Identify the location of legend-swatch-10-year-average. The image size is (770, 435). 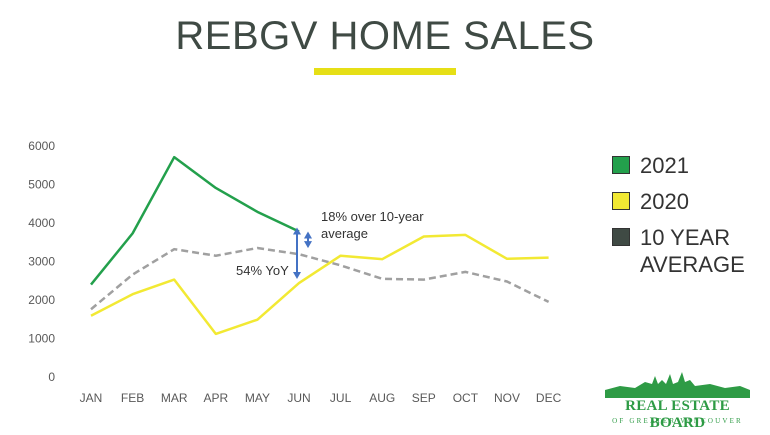
(621, 237).